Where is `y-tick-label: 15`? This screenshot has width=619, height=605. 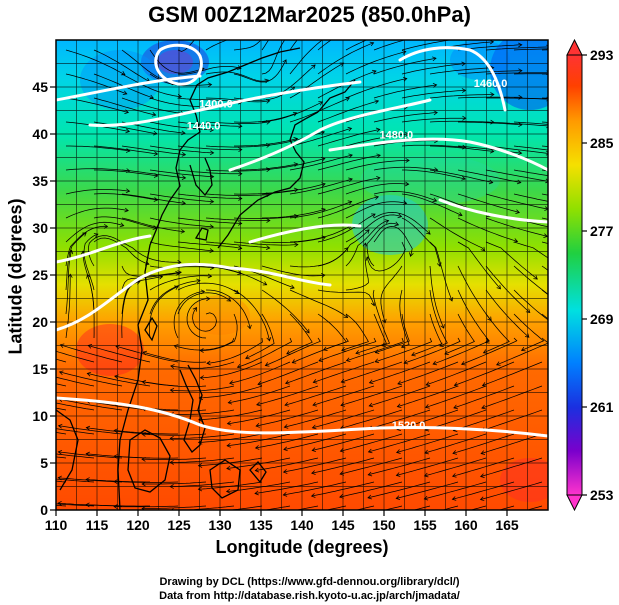 y-tick-label: 15 is located at coordinates (40, 369).